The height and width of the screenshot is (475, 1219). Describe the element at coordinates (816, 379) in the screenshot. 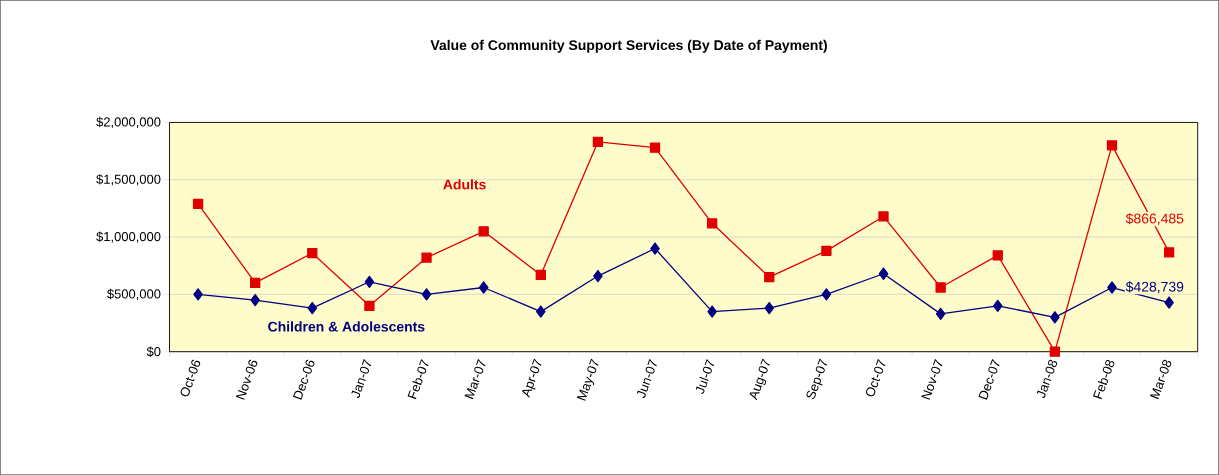

I see `x-tick-label: Sep-07` at that location.